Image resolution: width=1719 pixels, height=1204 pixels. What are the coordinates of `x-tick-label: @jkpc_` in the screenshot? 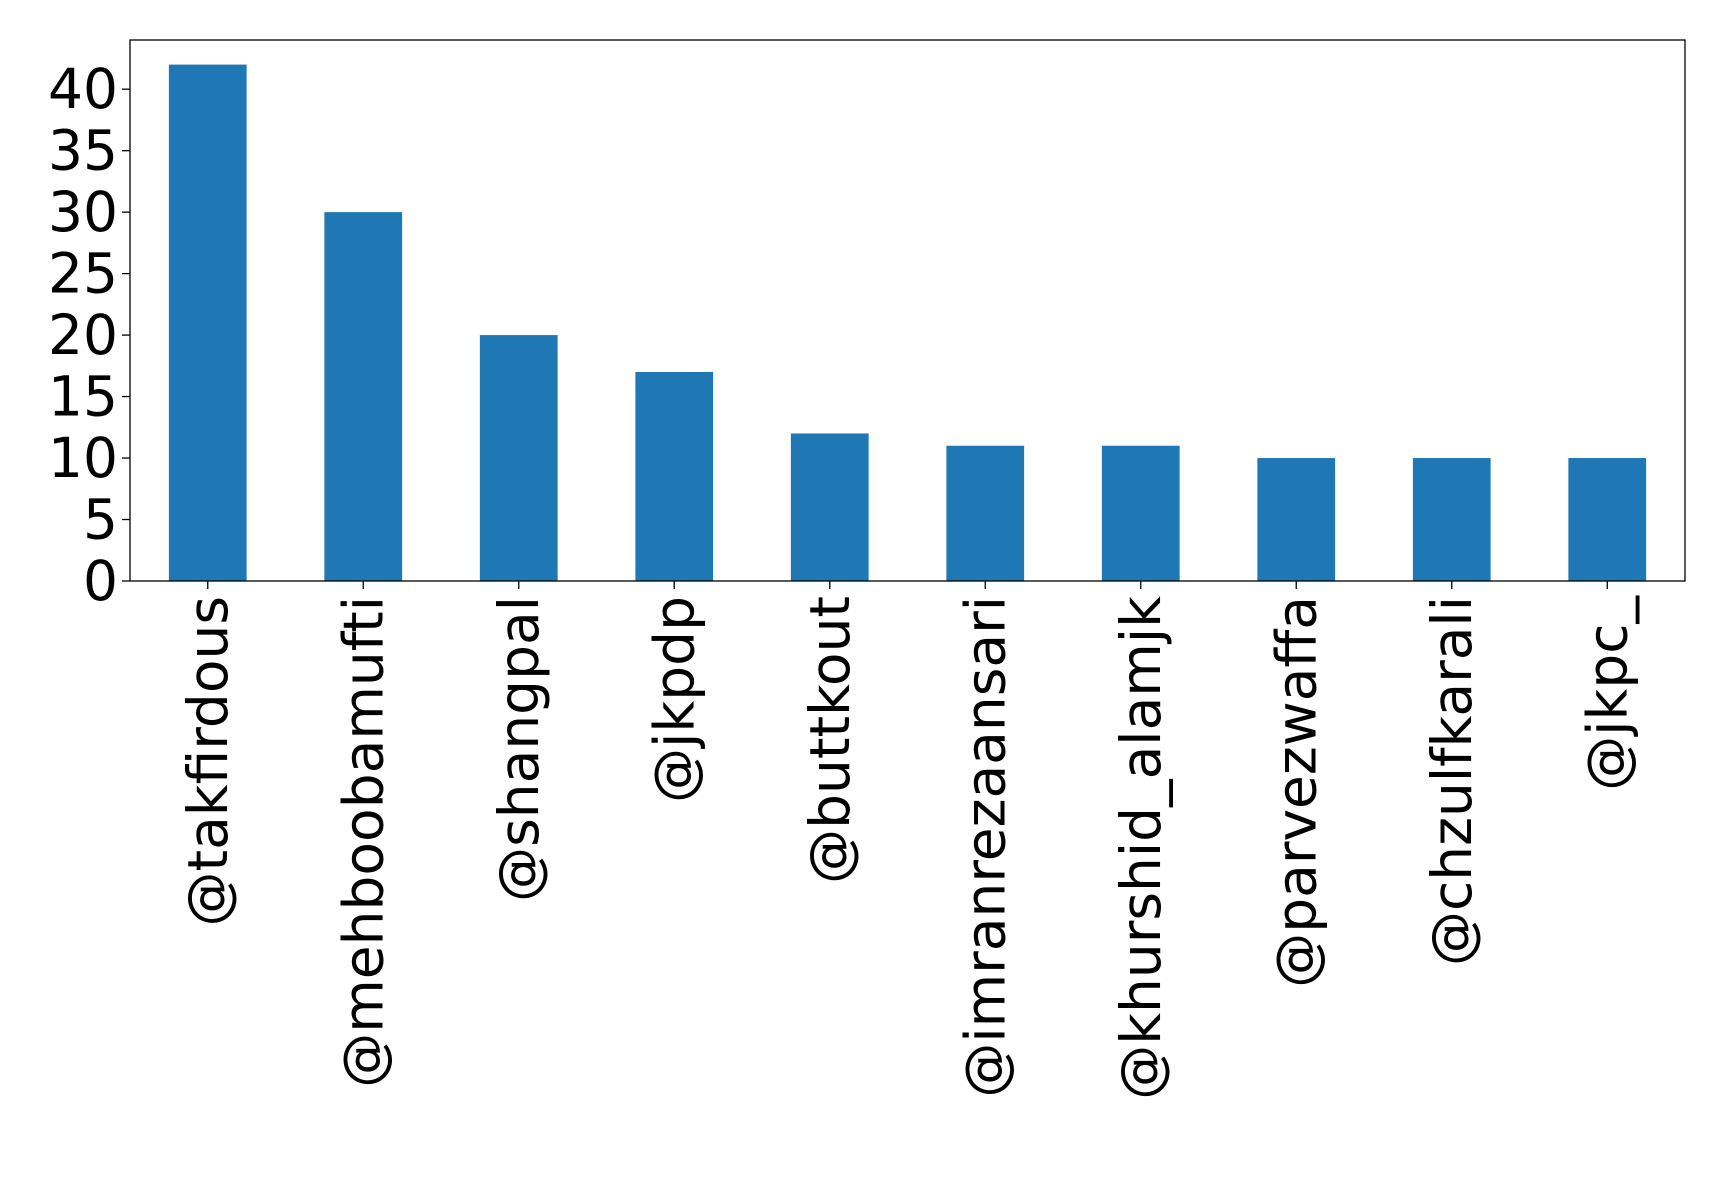 It's located at (1607, 693).